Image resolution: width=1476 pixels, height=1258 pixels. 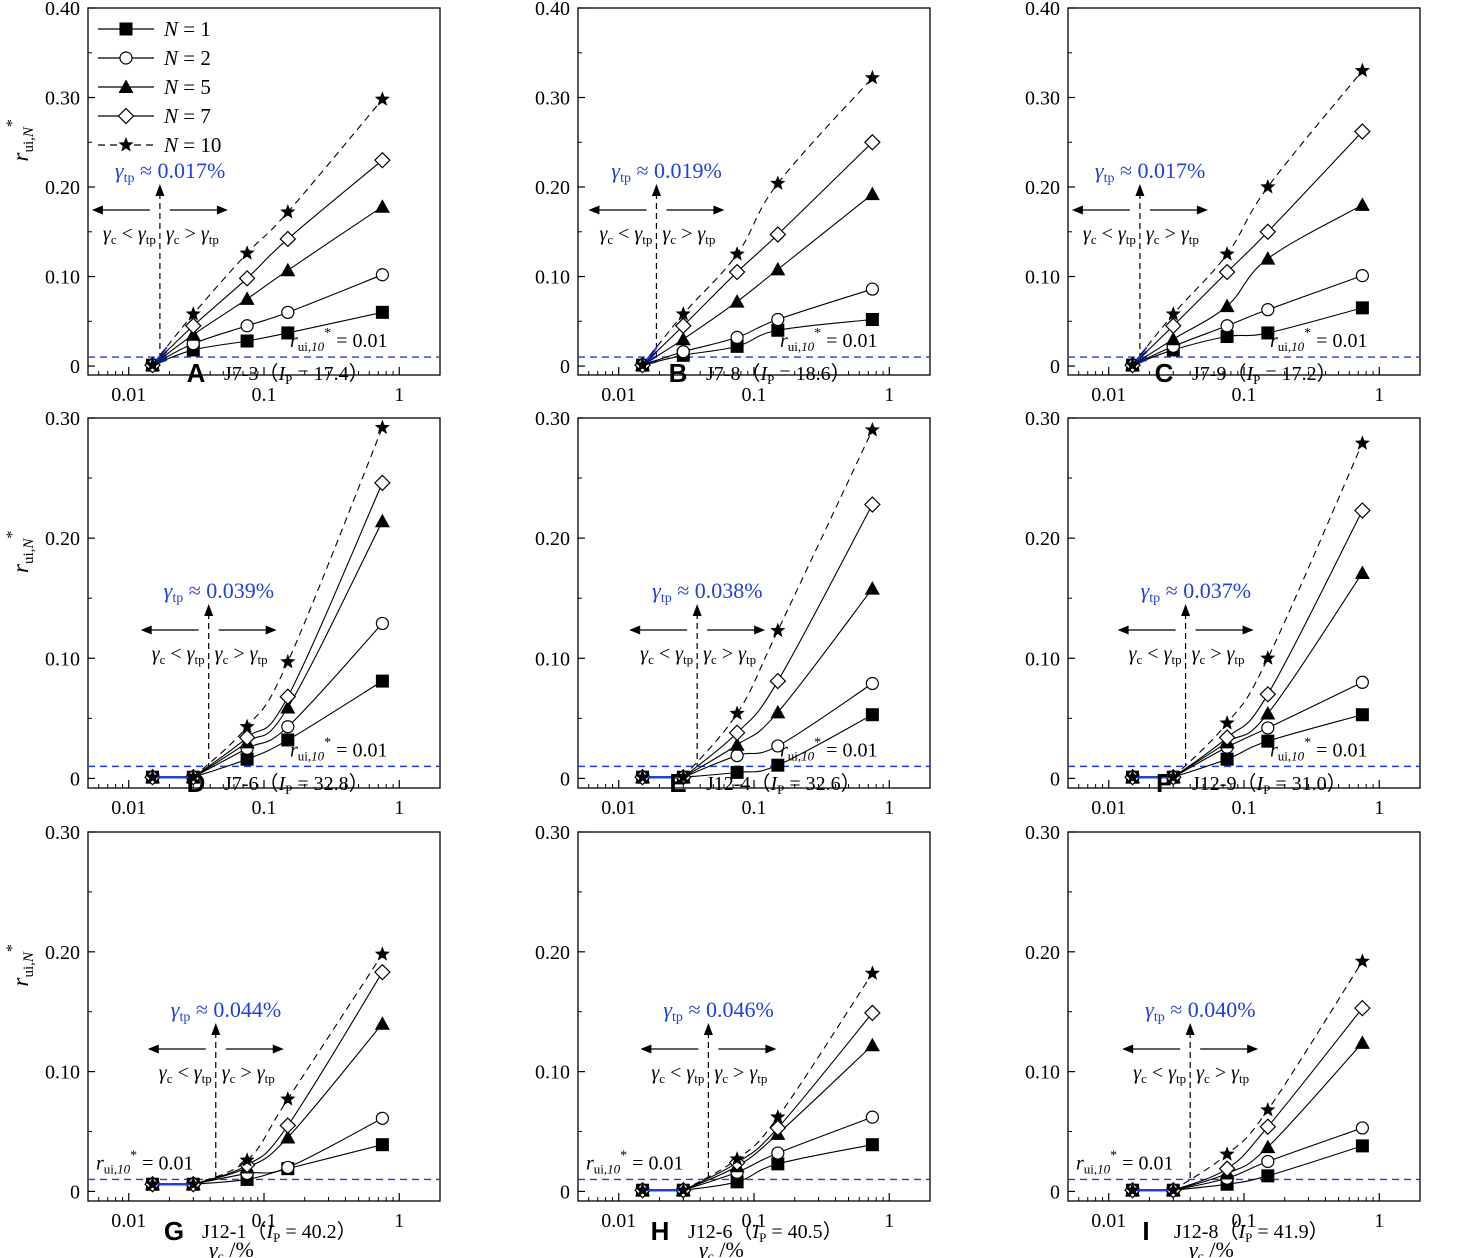 What do you see at coordinates (170, 172) in the screenshot?
I see `gamma-tp-label: γtp ≈ 0.017%` at bounding box center [170, 172].